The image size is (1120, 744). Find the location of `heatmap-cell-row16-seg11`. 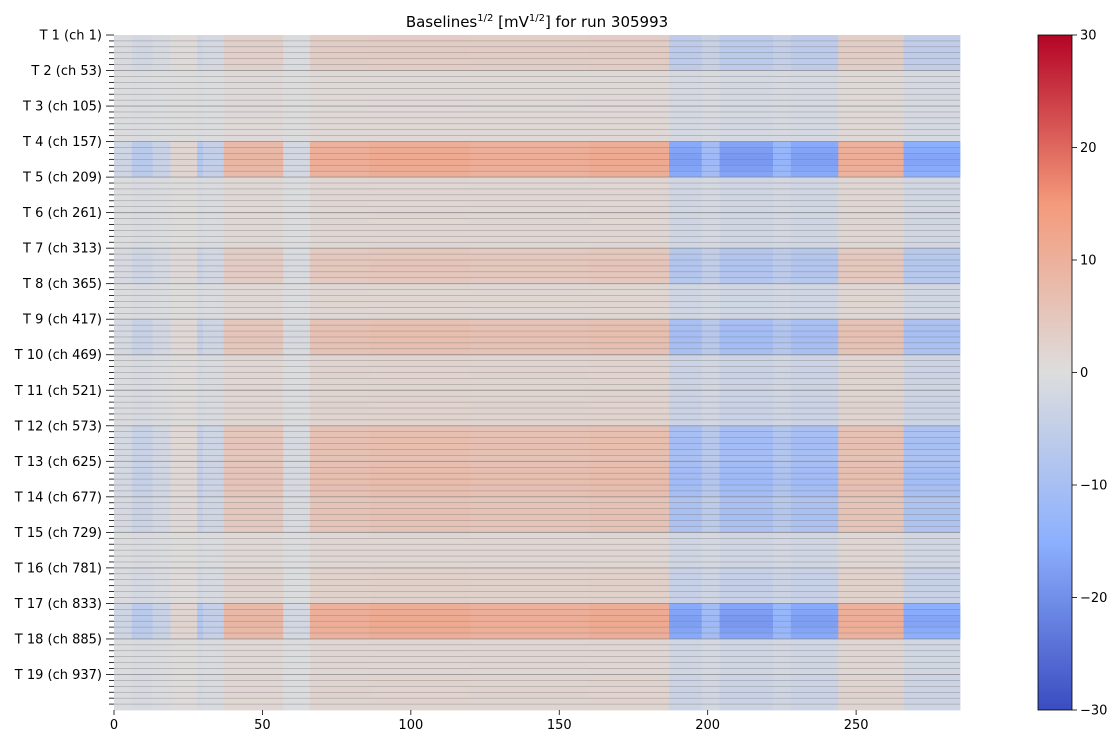

heatmap-cell-row16-seg11 is located at coordinates (530, 588).